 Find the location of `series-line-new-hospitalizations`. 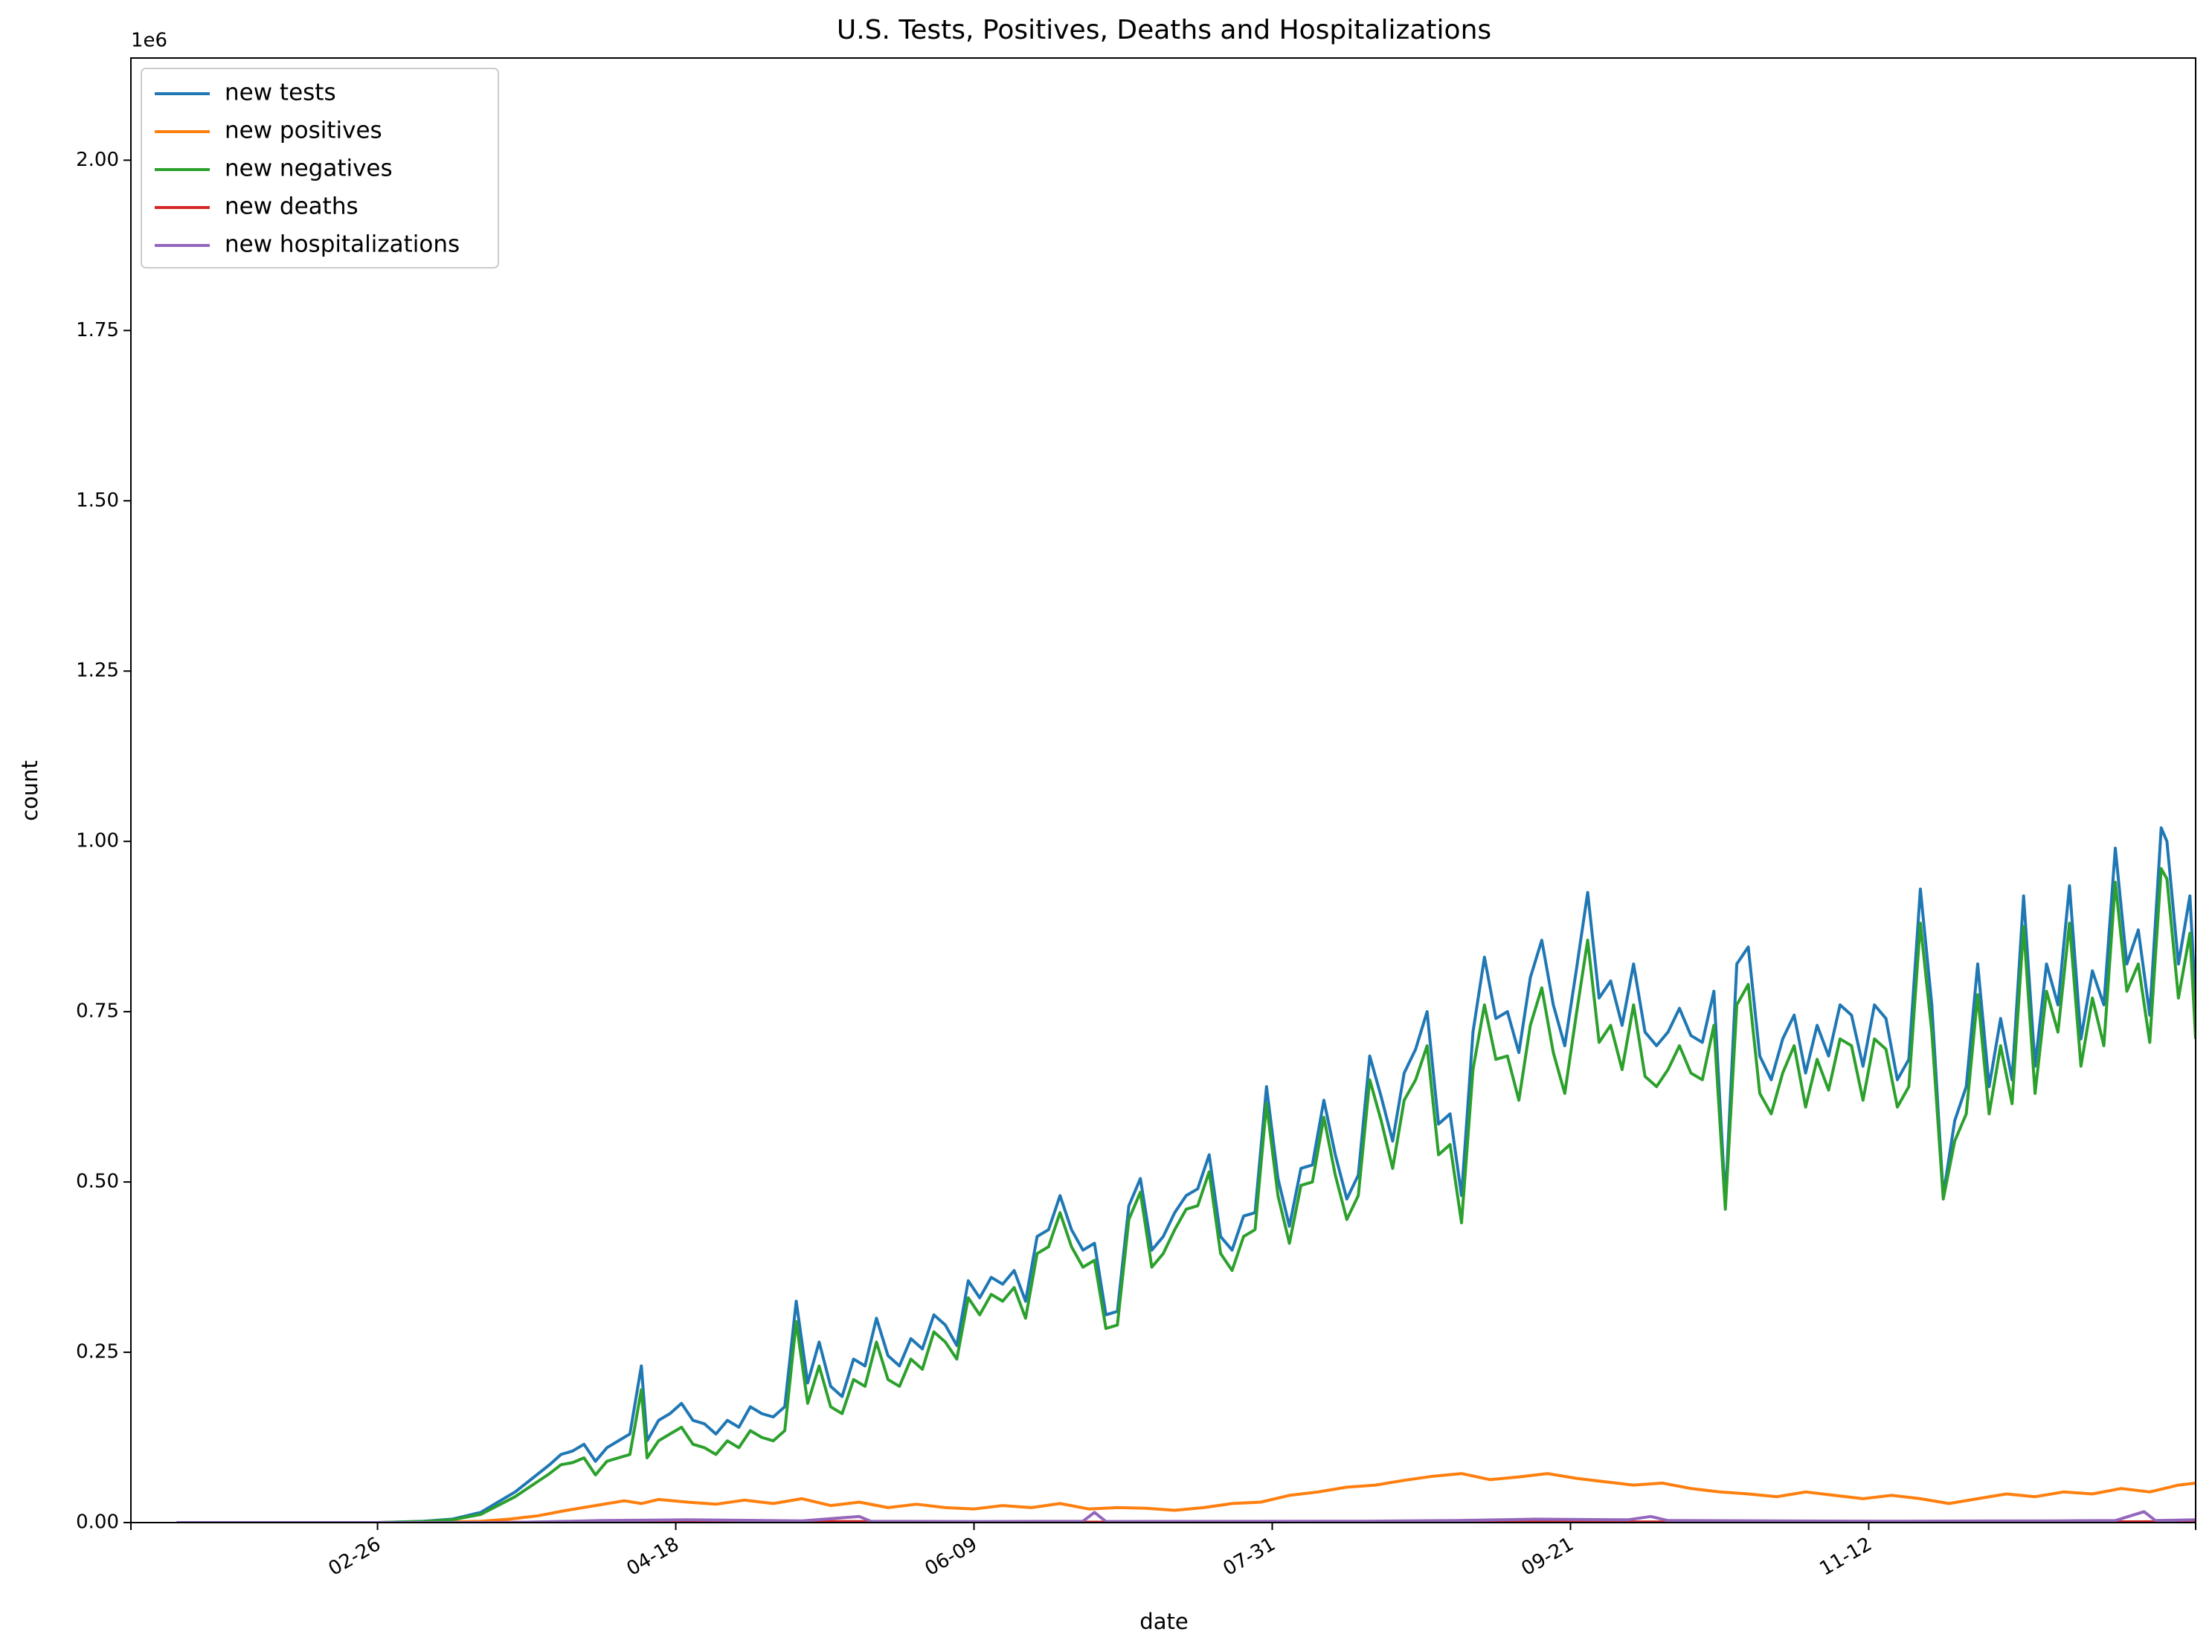

series-line-new-hospitalizations is located at coordinates (1186, 1516).